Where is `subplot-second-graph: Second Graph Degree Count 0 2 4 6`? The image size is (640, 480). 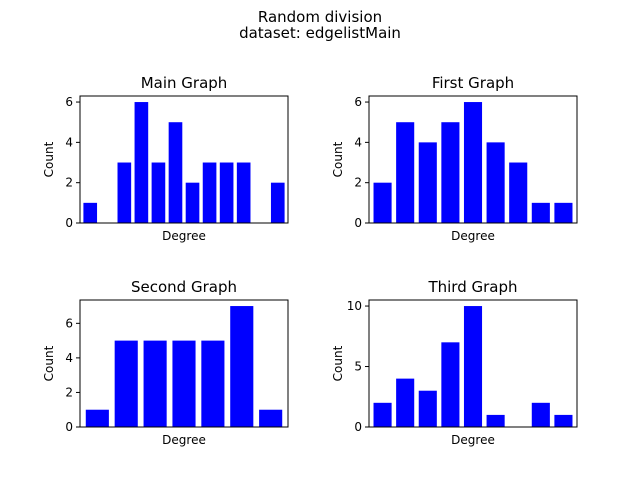 subplot-second-graph: Second Graph Degree Count 0 2 4 6 is located at coordinates (165, 362).